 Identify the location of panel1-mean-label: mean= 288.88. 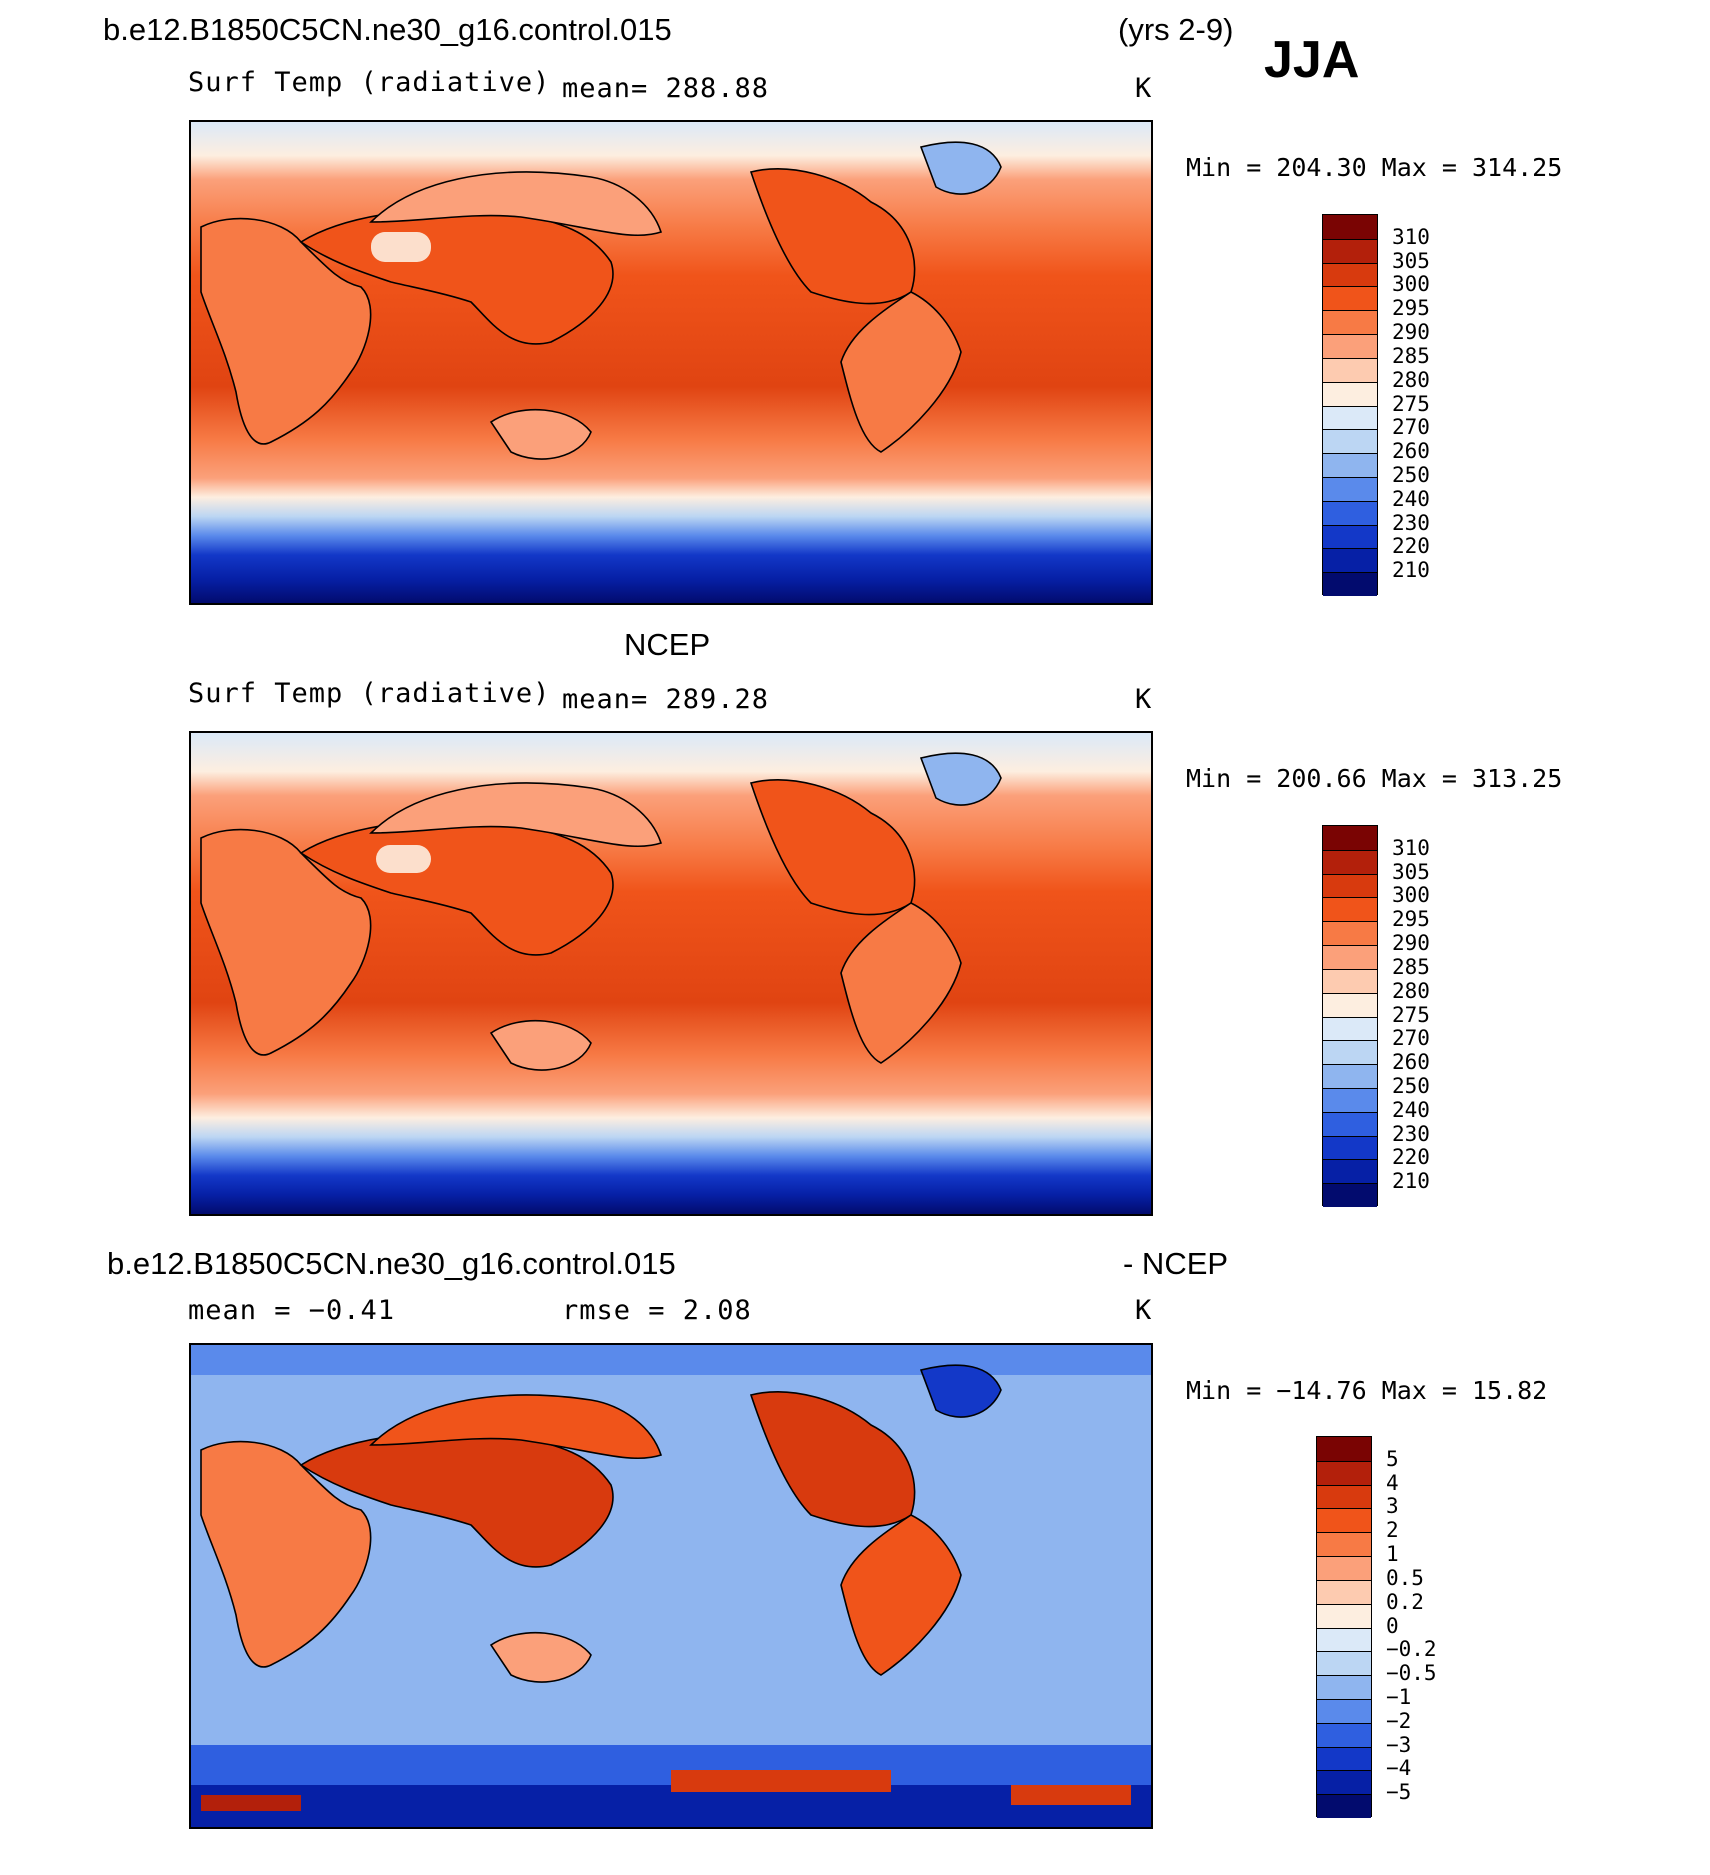
(666, 88).